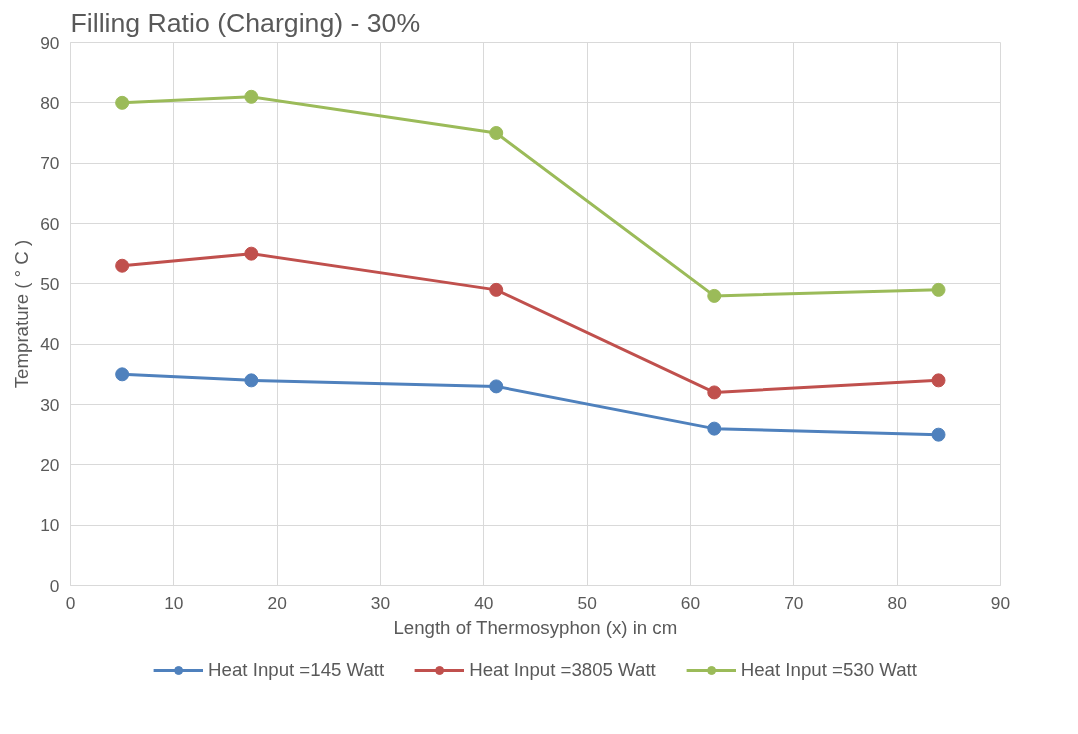 This screenshot has height=734, width=1078. What do you see at coordinates (535, 627) in the screenshot?
I see `x-axis-title: Length of Thermosyphon (x) in cm` at bounding box center [535, 627].